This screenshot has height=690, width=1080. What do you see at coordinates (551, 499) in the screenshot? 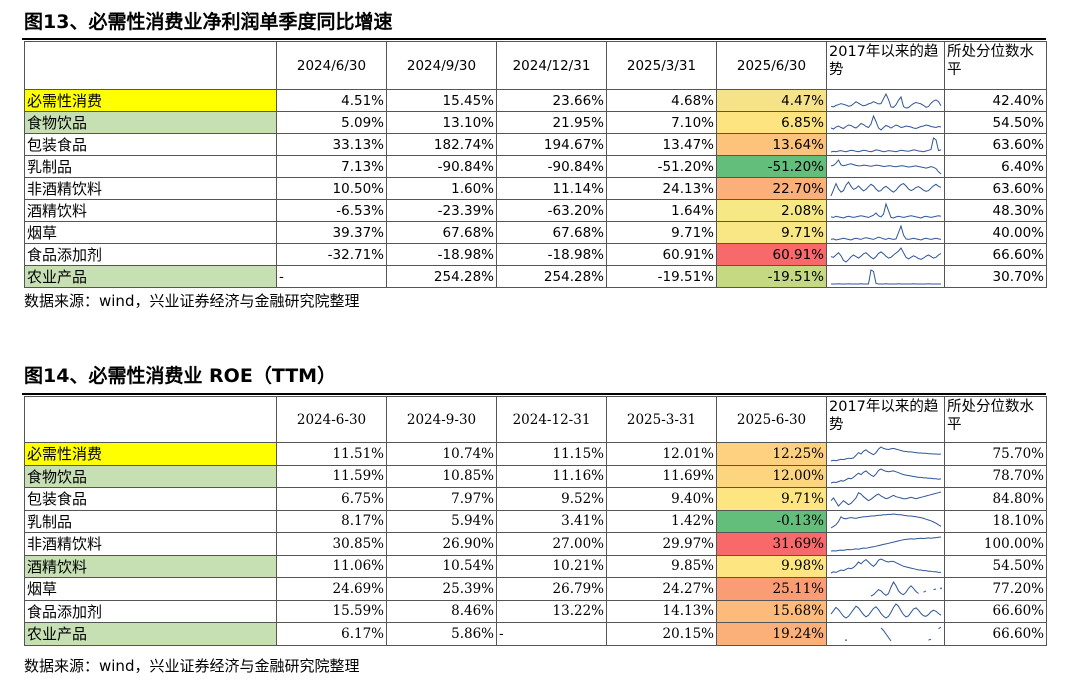
I see `value-cell: 9.52%` at bounding box center [551, 499].